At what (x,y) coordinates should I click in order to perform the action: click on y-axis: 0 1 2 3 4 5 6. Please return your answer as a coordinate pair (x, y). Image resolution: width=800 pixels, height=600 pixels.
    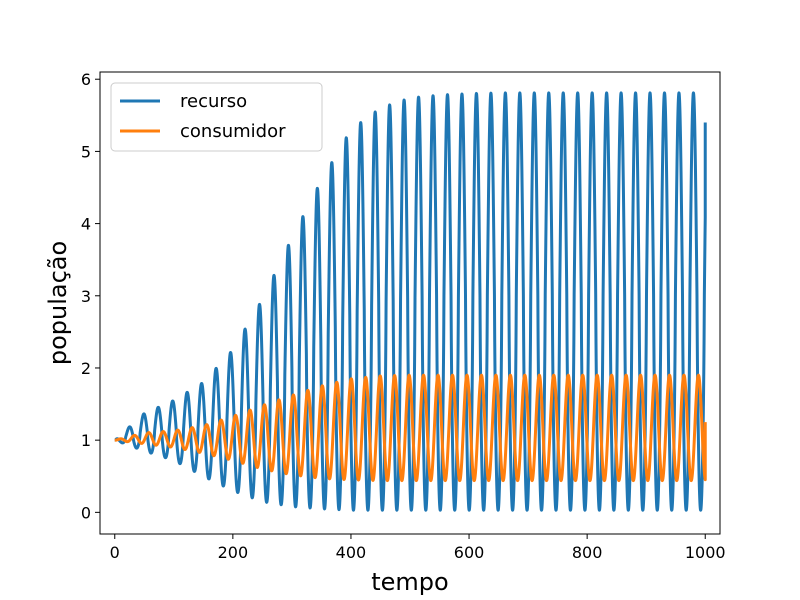
    Looking at the image, I should click on (90, 296).